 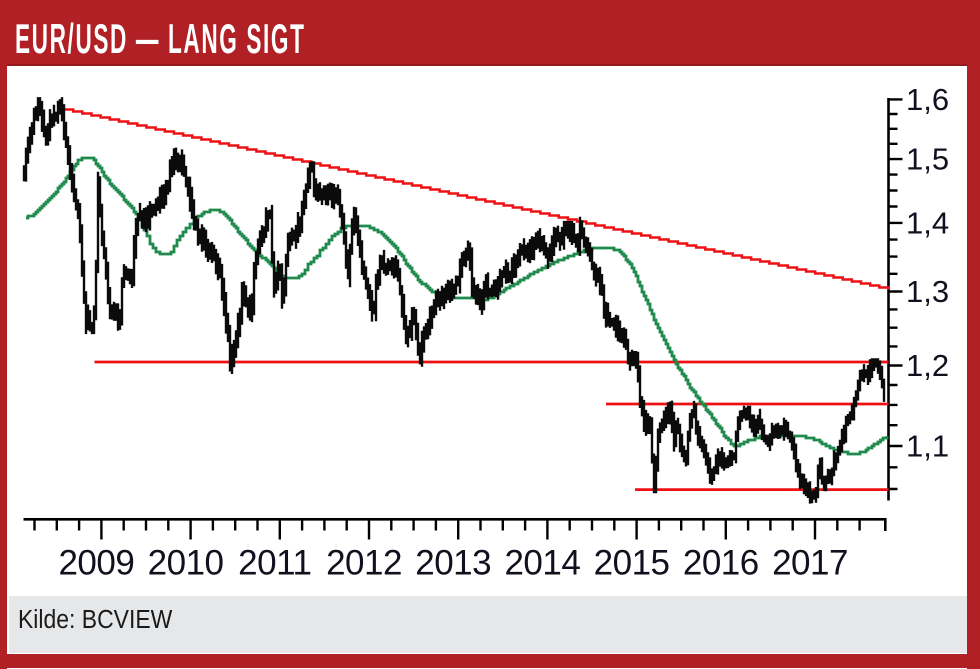 I want to click on svg-text: 2012, so click(x=364, y=563).